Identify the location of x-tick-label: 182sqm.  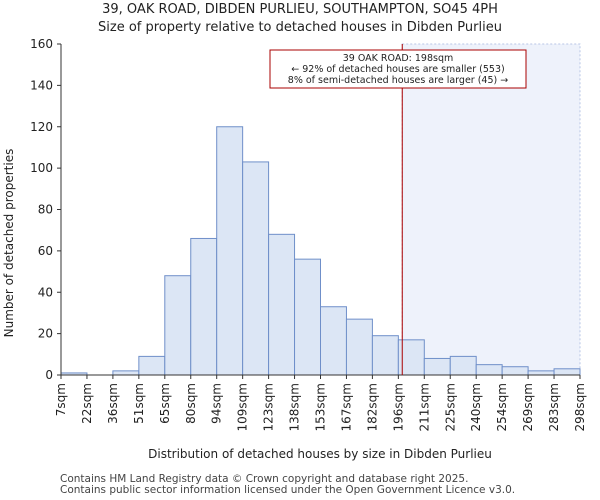
(372, 407).